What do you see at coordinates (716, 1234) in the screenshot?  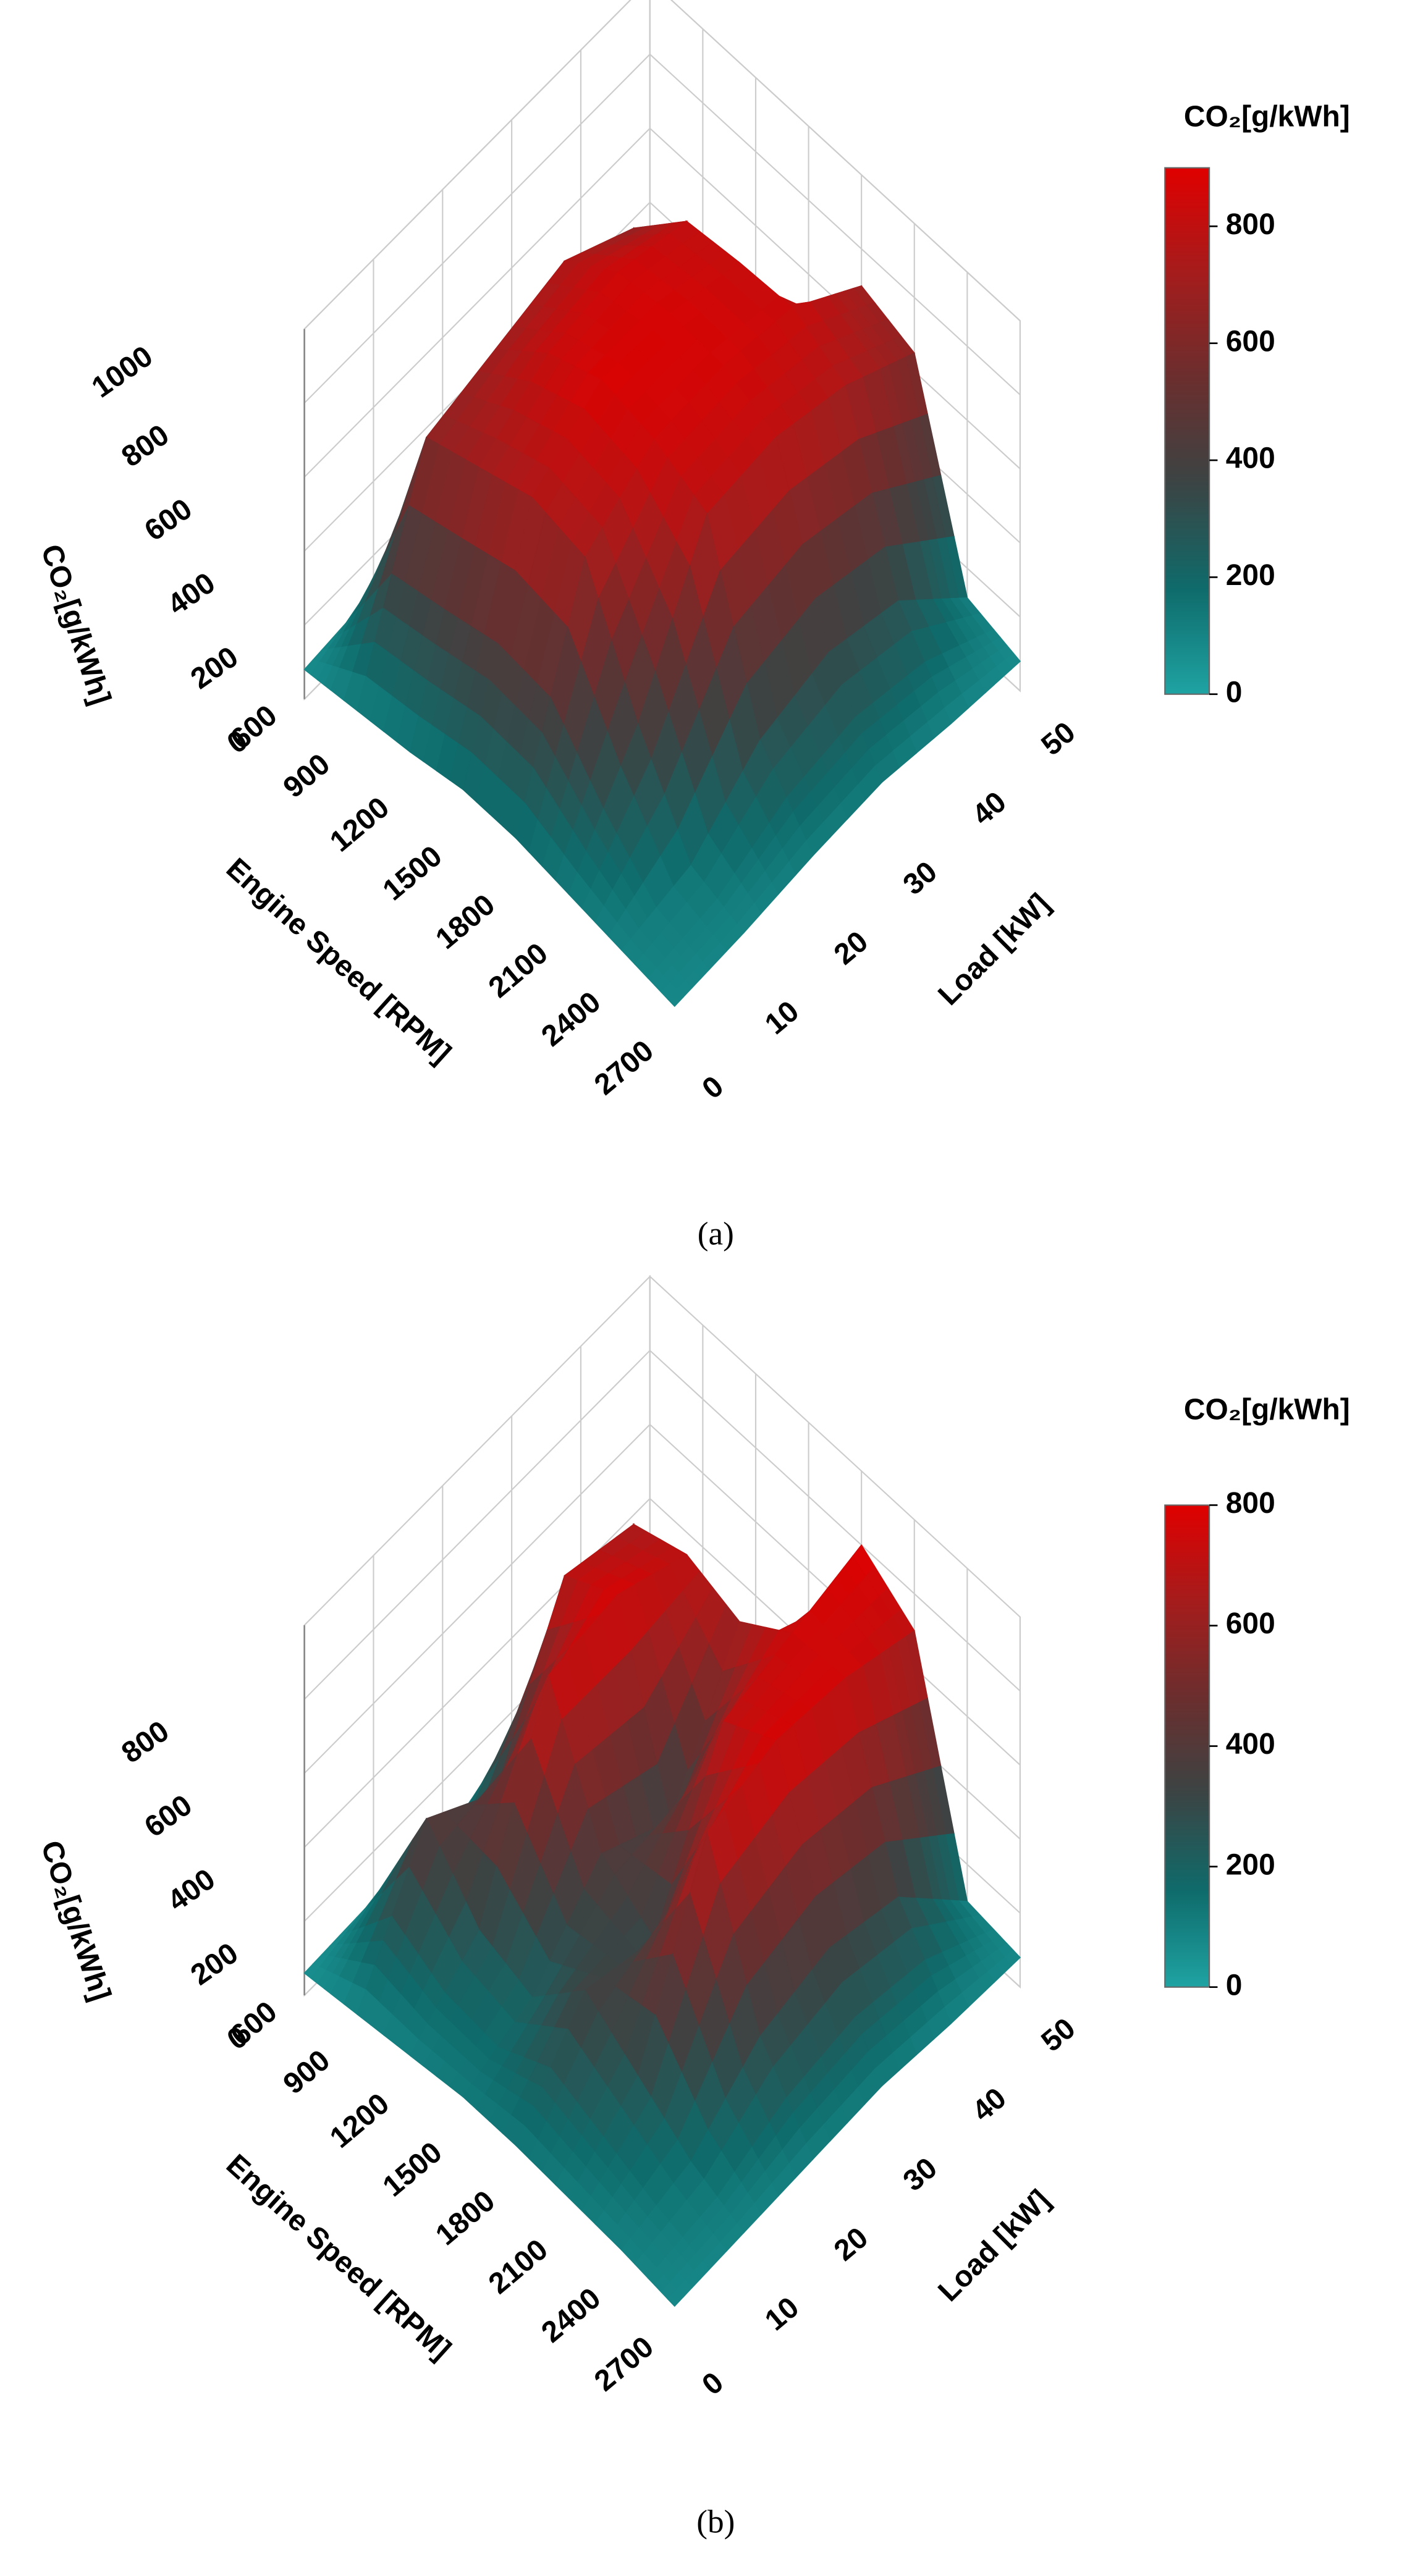 I see `caption: (a)` at bounding box center [716, 1234].